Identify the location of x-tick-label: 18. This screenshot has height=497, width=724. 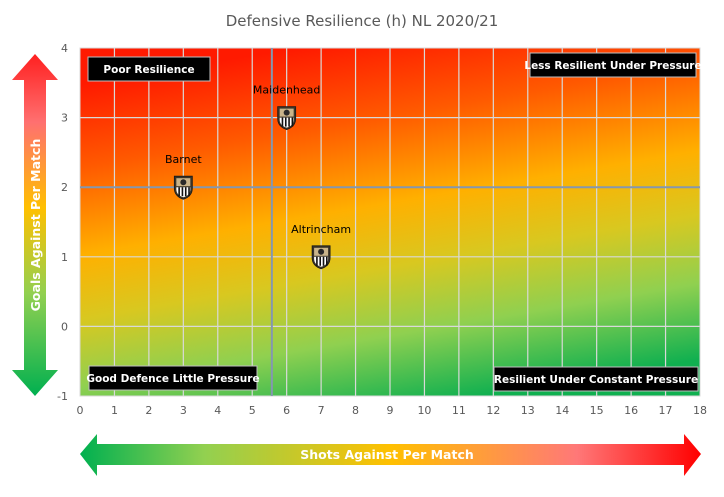
(700, 410).